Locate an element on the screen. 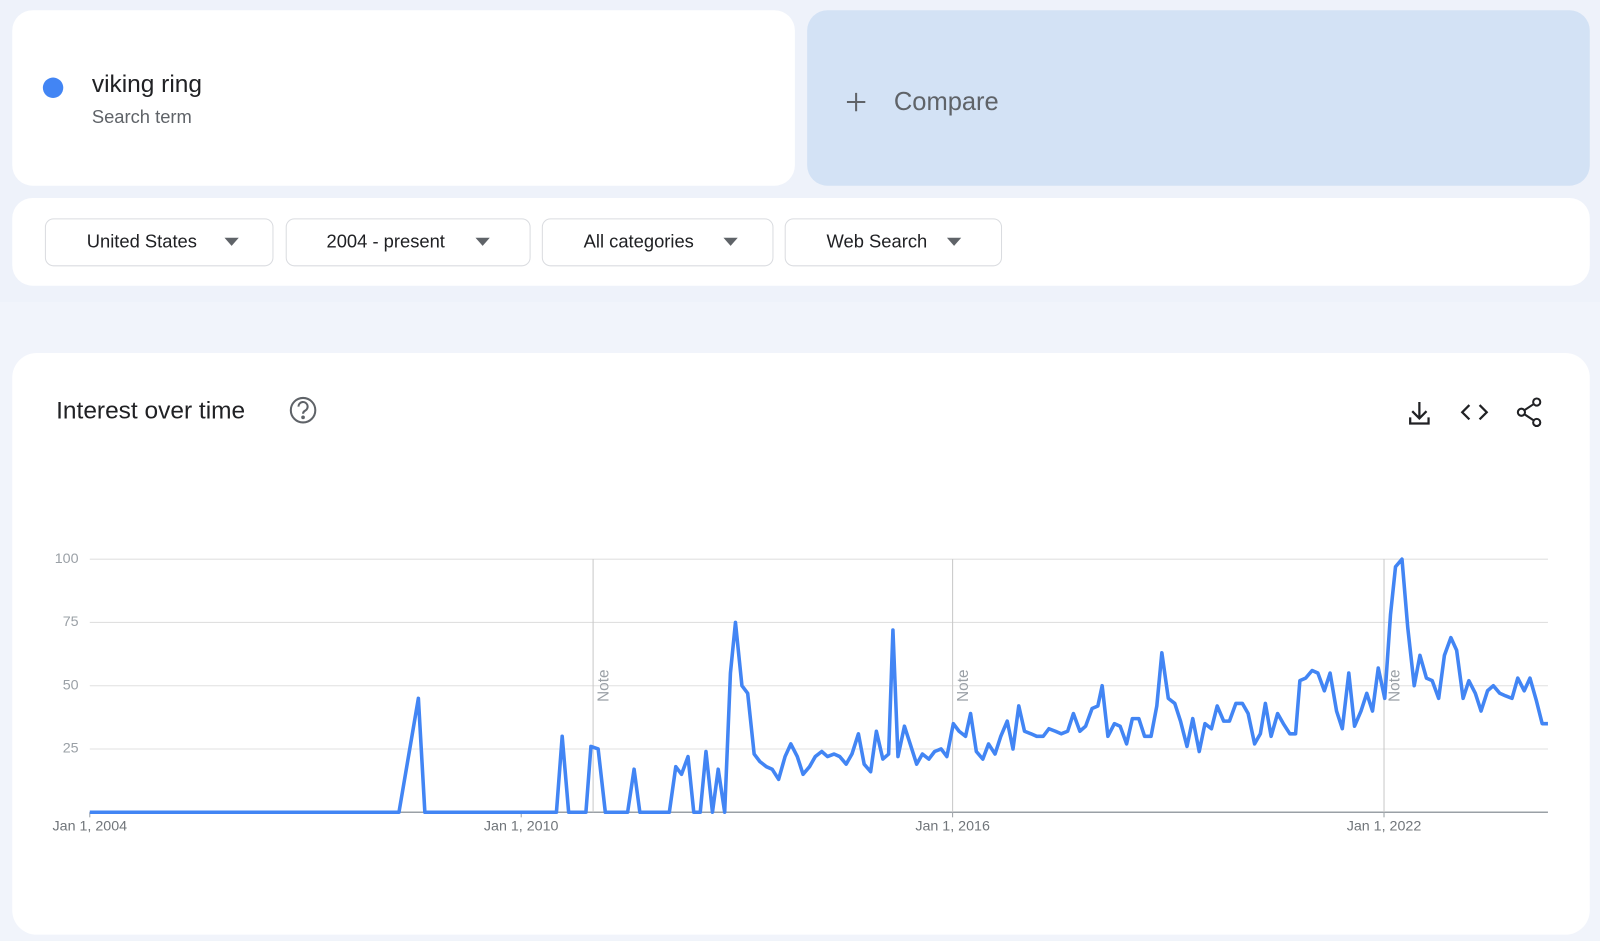  term-type: Search term is located at coordinates (142, 116).